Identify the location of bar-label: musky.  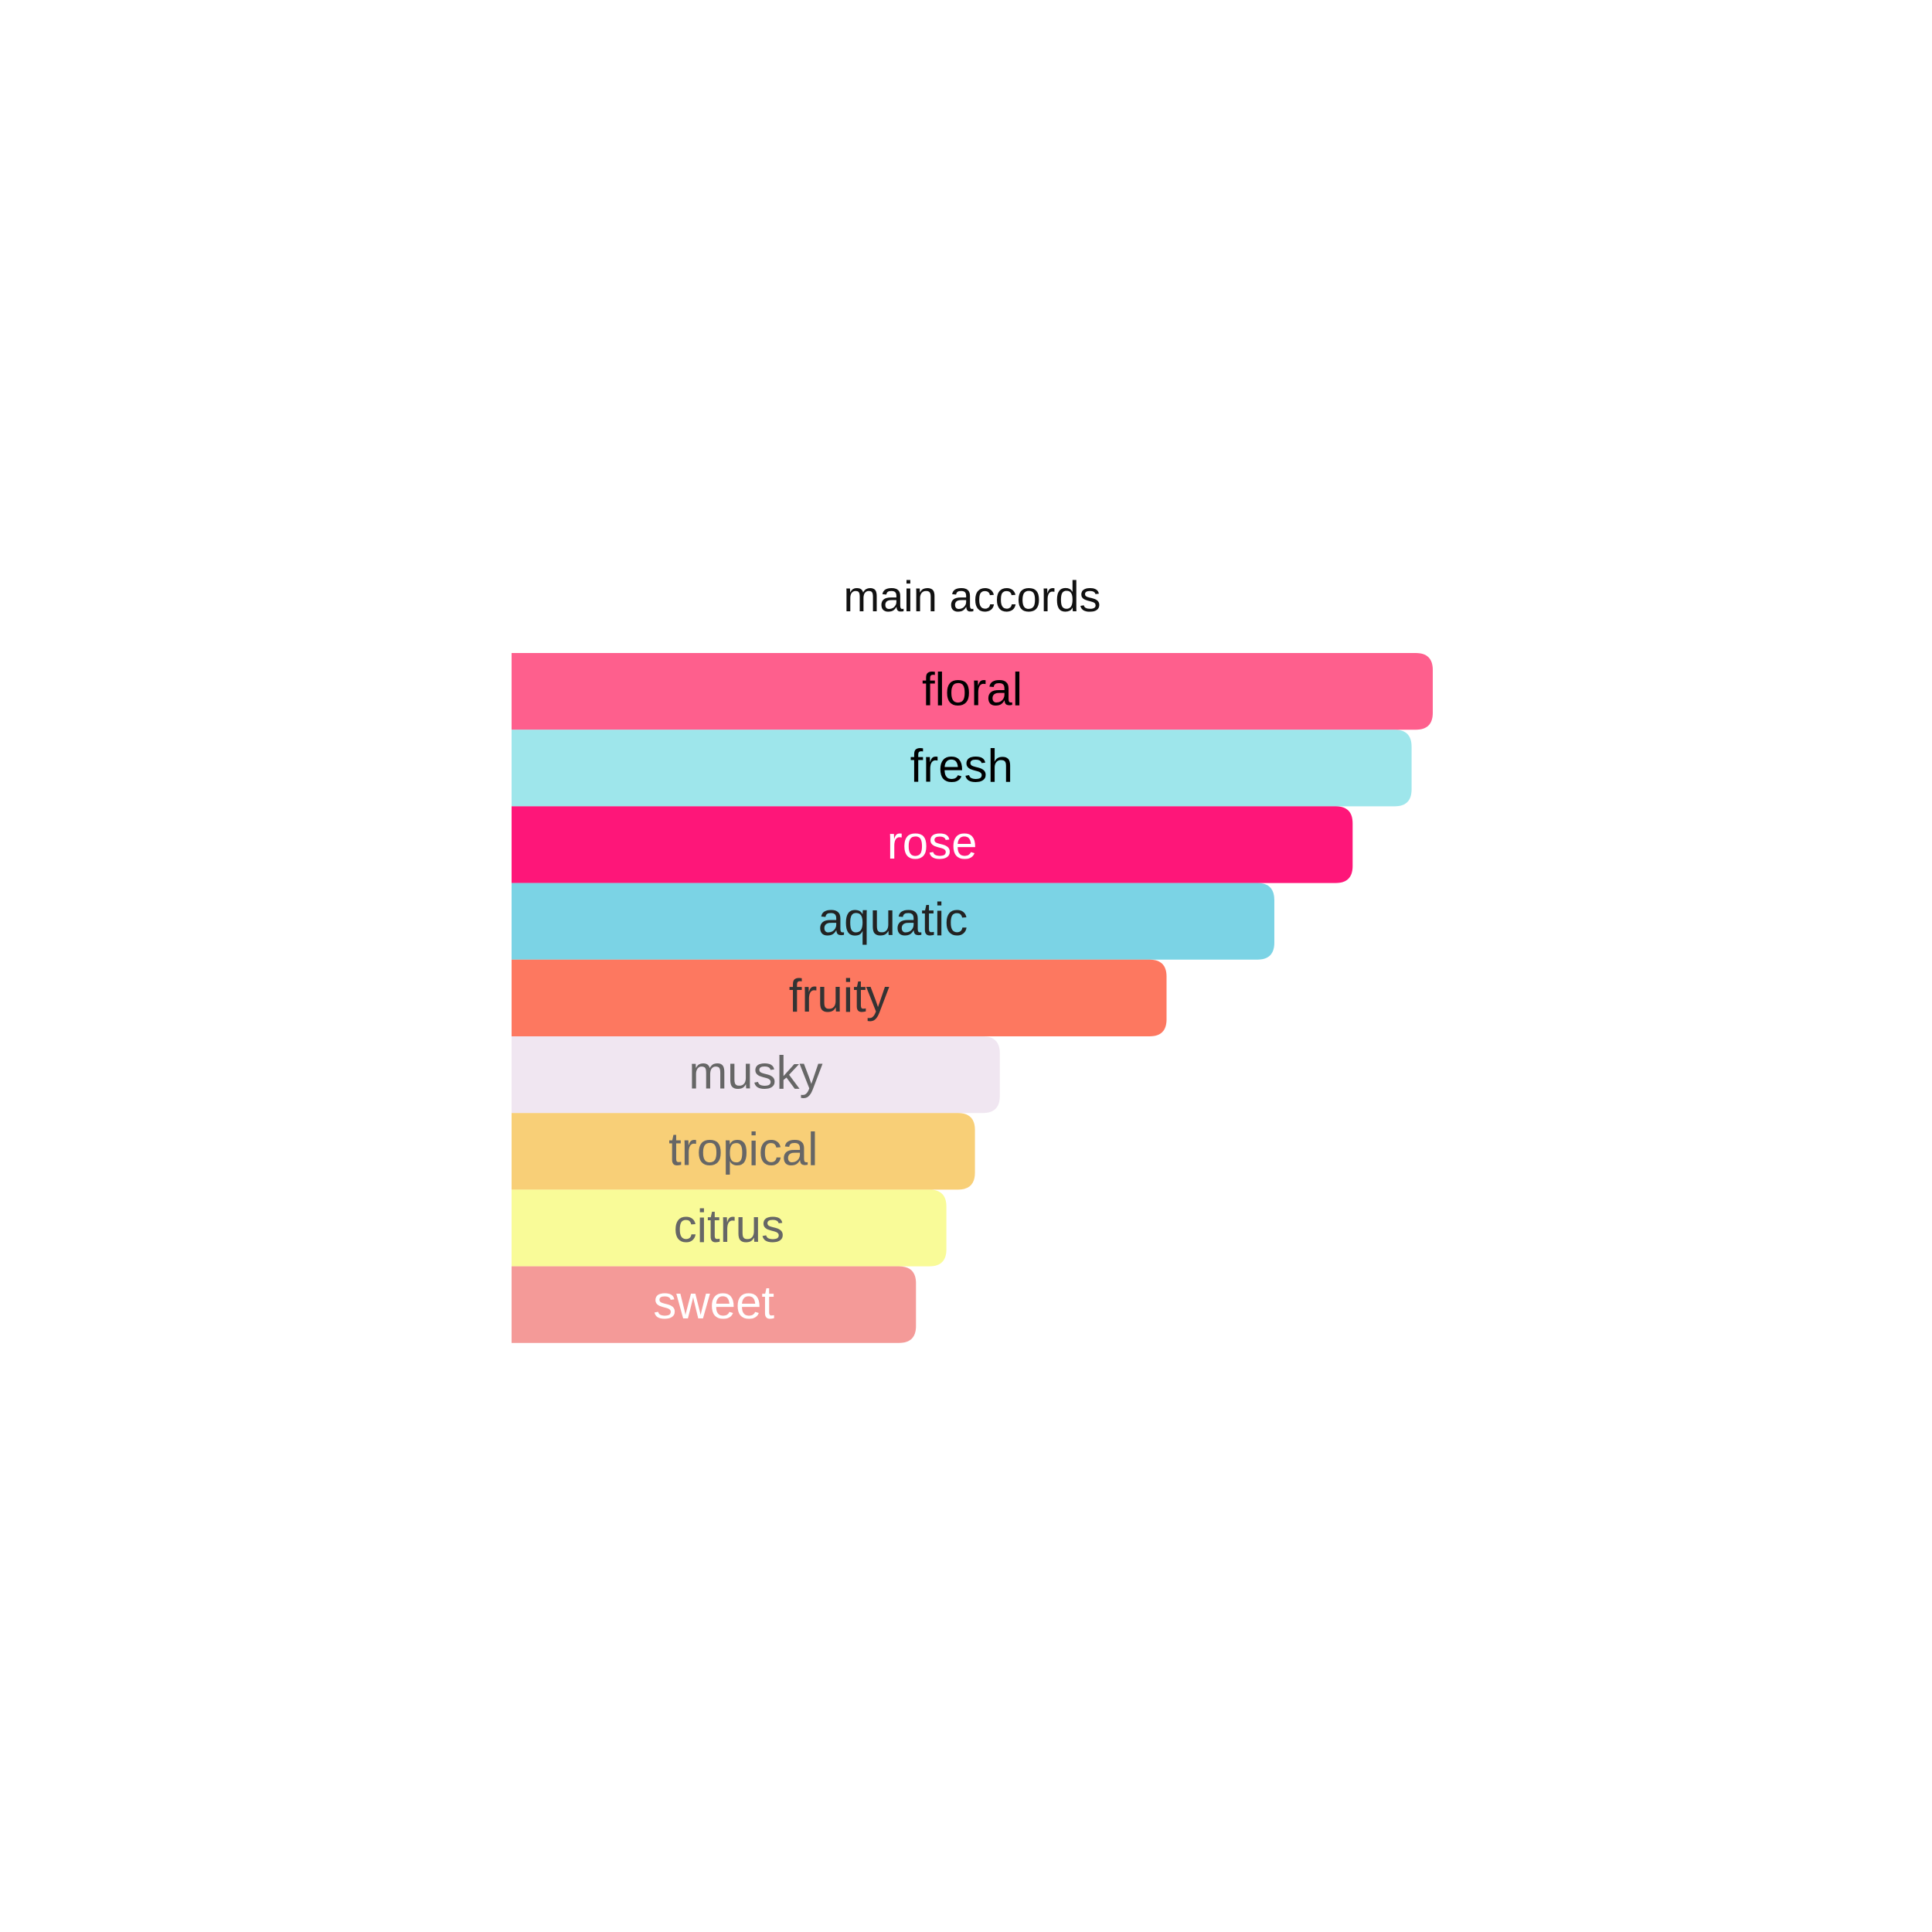
(756, 1072).